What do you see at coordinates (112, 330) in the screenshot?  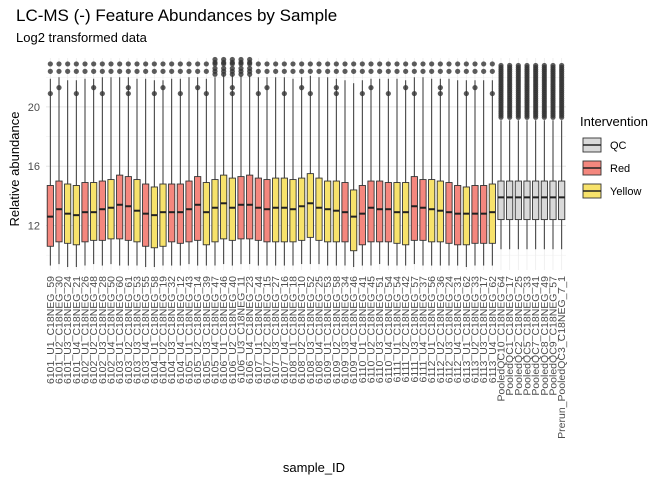 I see `x-tick-label: 6102_U4_C18NEG_50` at bounding box center [112, 330].